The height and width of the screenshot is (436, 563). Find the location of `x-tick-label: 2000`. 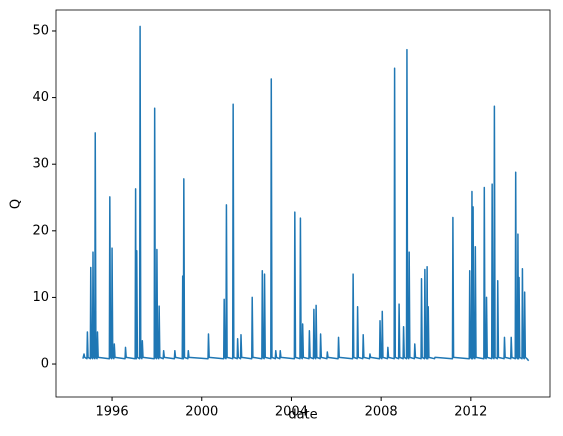

x-tick-label: 2000 is located at coordinates (201, 412).